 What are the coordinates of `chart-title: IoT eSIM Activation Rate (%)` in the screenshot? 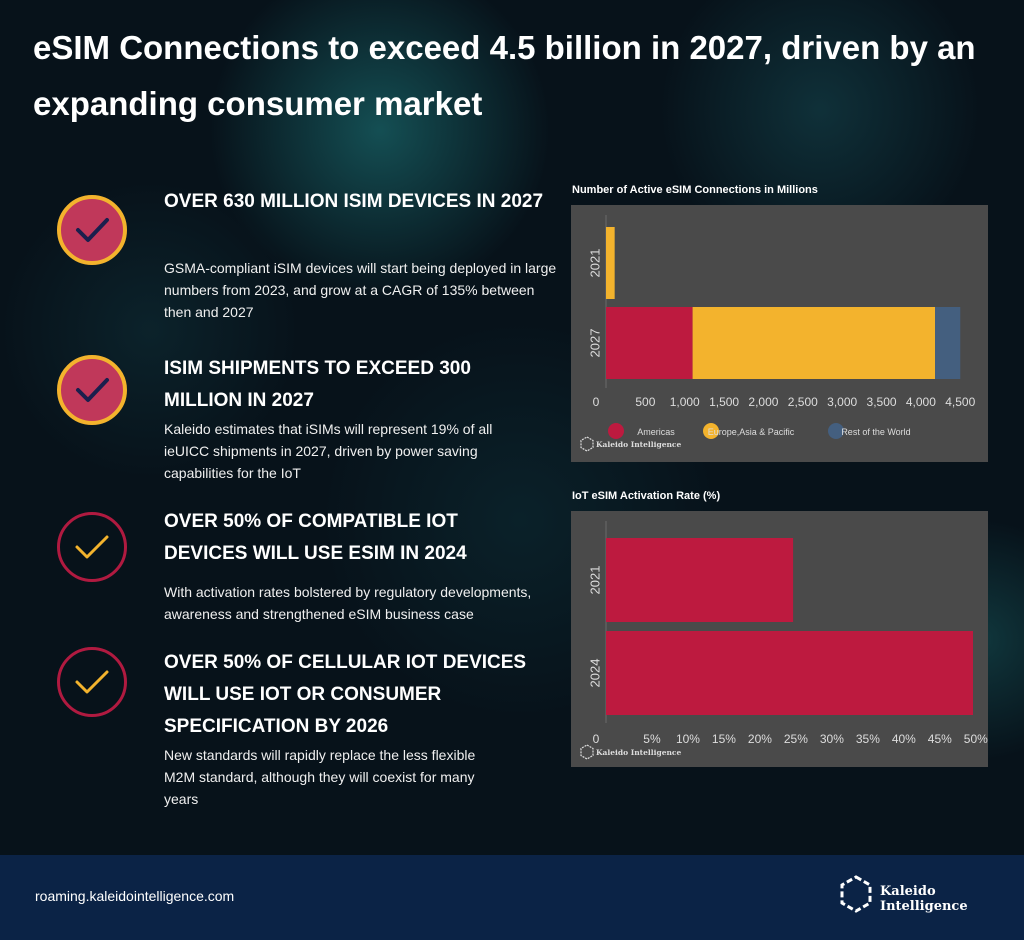 It's located at (646, 496).